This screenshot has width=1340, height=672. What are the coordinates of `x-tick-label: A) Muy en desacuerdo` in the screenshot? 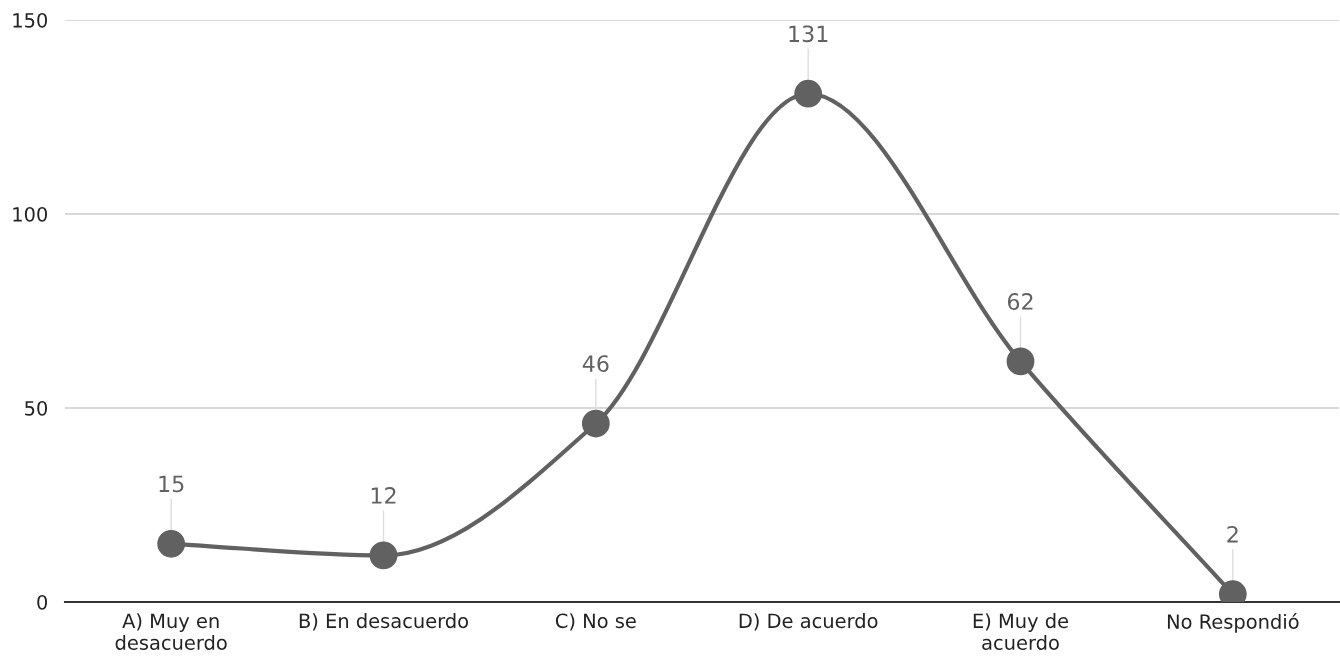 It's located at (171, 631).